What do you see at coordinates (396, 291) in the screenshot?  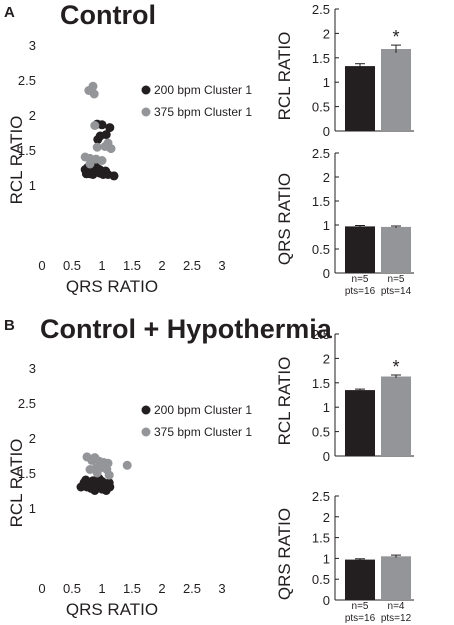 I see `points-count-label: pts=14` at bounding box center [396, 291].